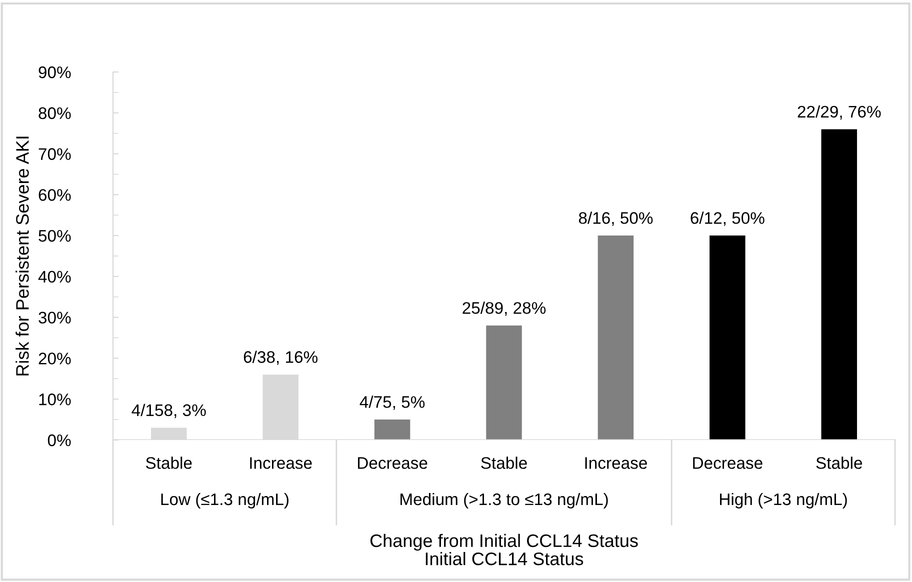 The height and width of the screenshot is (582, 912). I want to click on y-tick-label: 70%, so click(54, 154).